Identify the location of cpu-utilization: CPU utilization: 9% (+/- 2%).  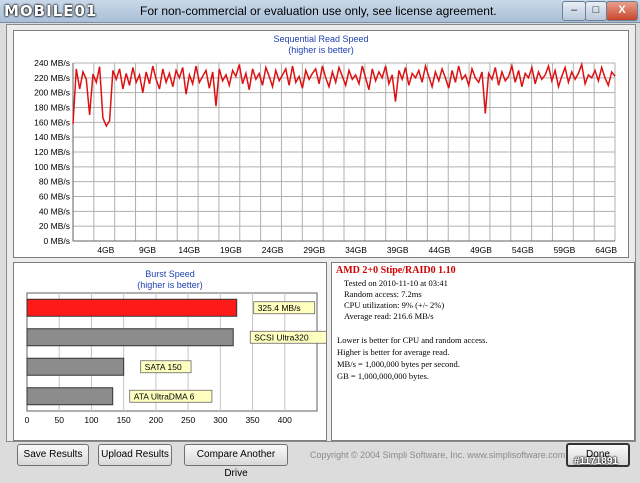
(394, 305).